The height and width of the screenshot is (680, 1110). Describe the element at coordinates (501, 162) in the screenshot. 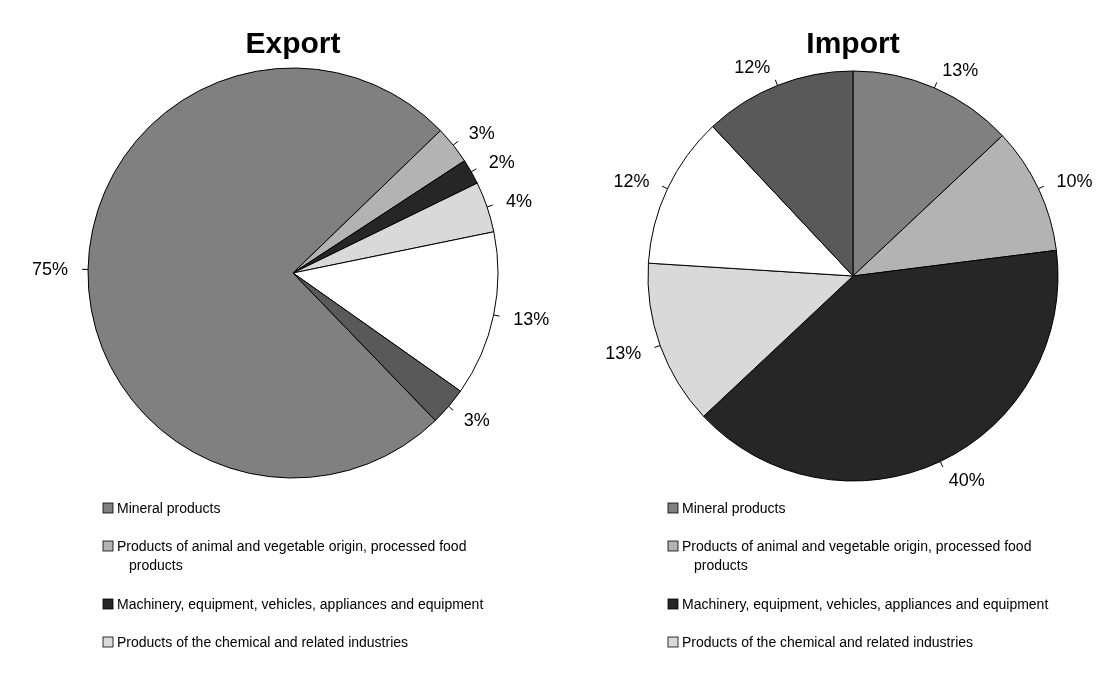

I see `data-label: 2%` at that location.